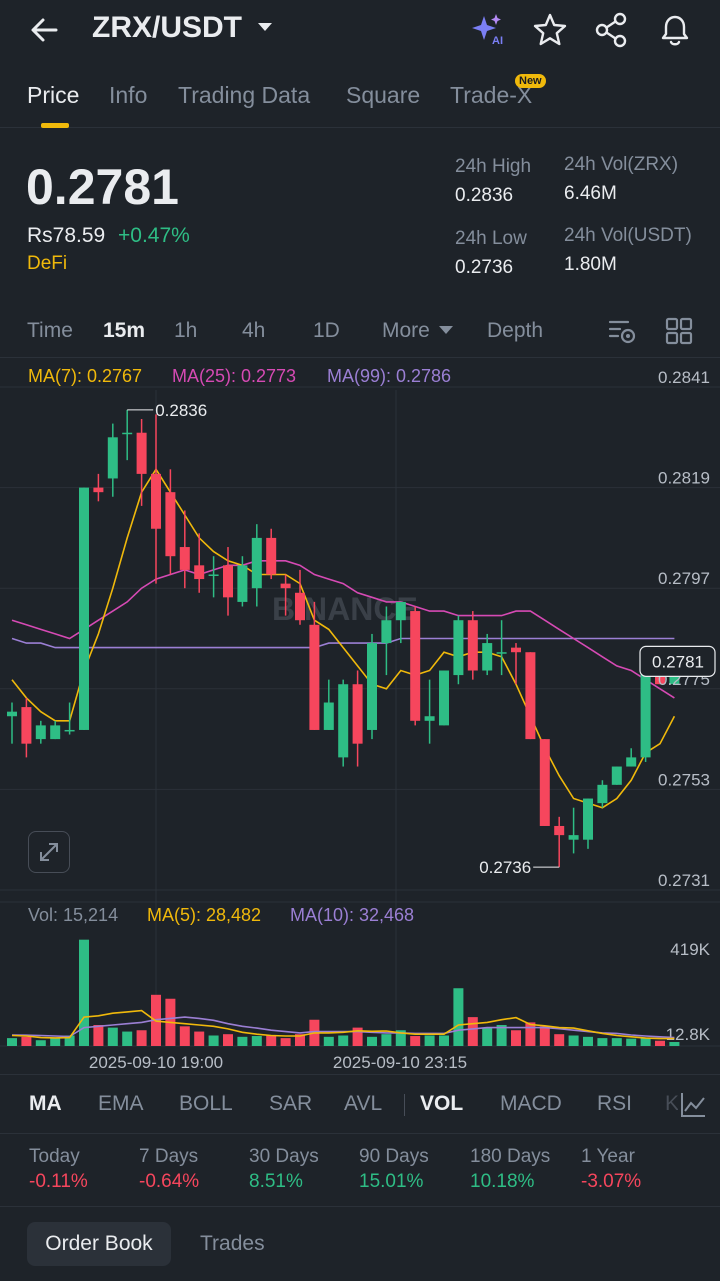 Image resolution: width=720 pixels, height=1281 pixels. Describe the element at coordinates (488, 30) in the screenshot. I see `ai-sparkle-icon: AI` at that location.